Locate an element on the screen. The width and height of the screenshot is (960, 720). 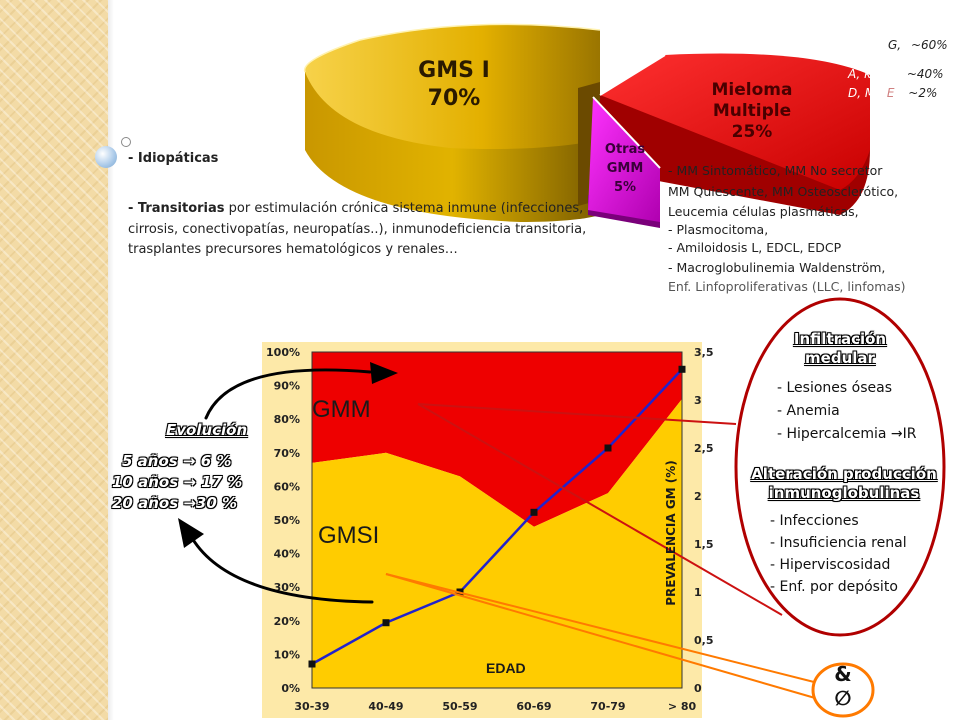
pie-otras-top is located at coordinates (624, 159).